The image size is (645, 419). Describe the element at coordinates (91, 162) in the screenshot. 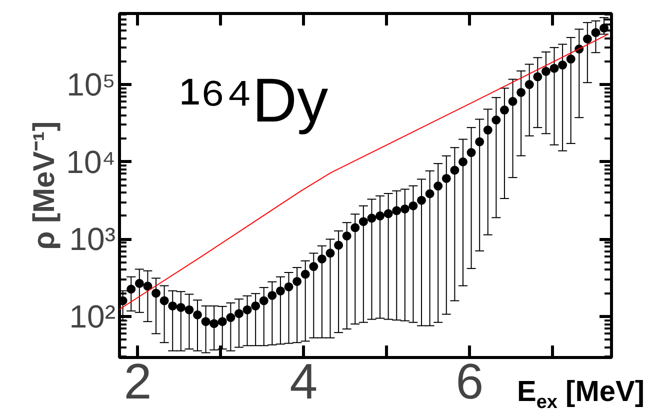

I see `y-tick-label: 10⁴` at that location.